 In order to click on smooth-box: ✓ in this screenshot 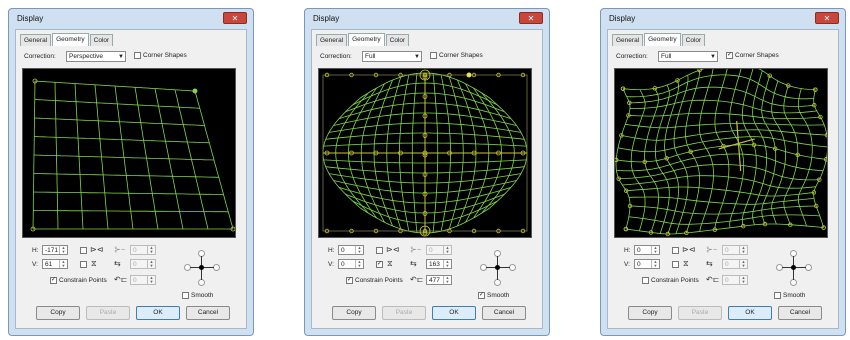, I will do `click(481, 295)`.